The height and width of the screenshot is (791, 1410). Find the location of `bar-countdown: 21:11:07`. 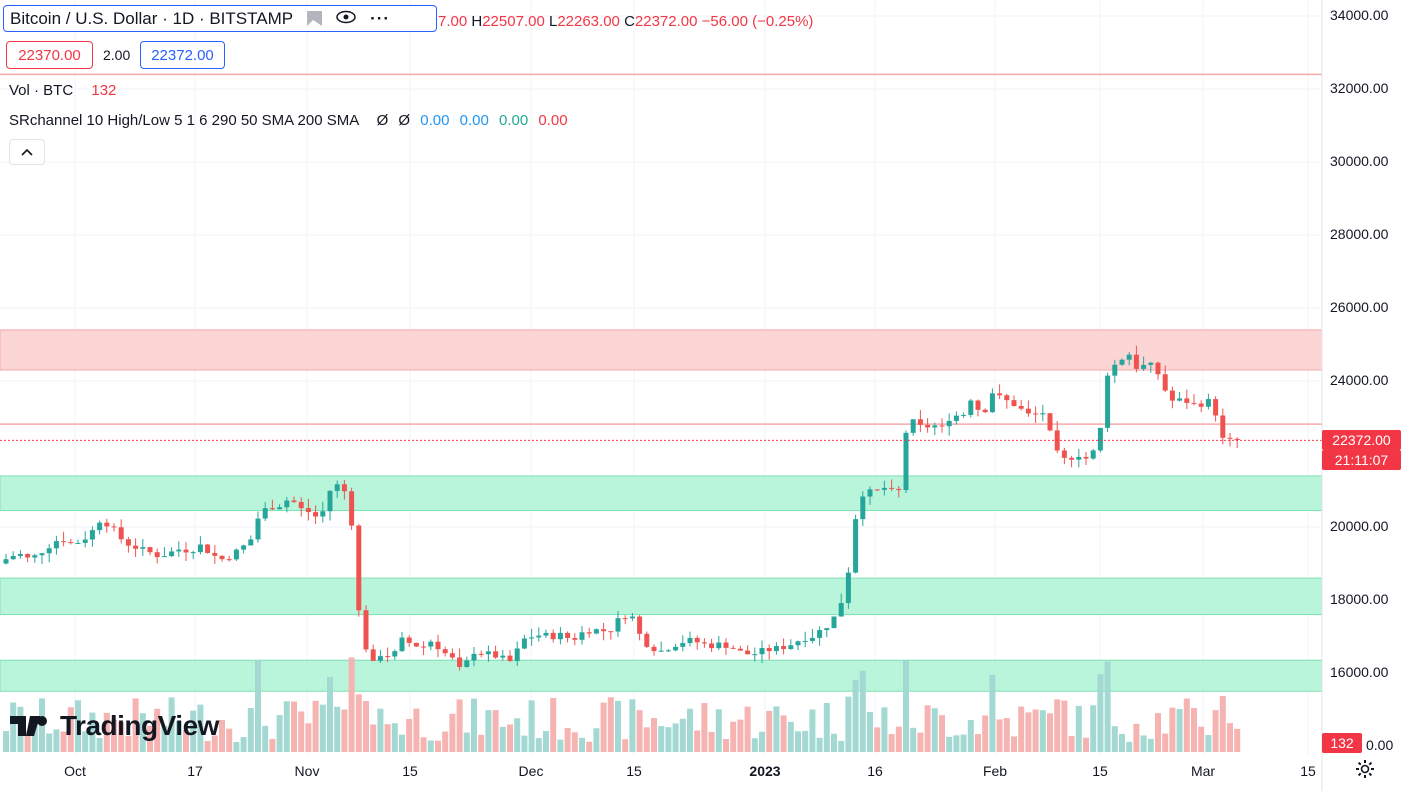

bar-countdown: 21:11:07 is located at coordinates (1361, 460).